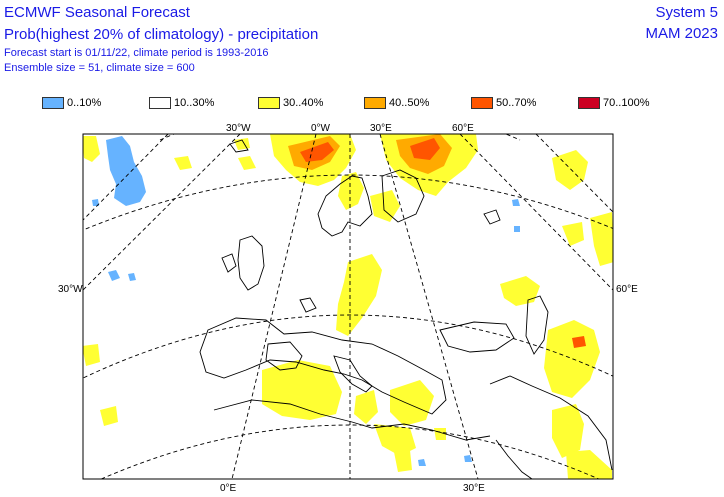 The width and height of the screenshot is (724, 497). I want to click on red-area-norwegian-sea, so click(317, 152).